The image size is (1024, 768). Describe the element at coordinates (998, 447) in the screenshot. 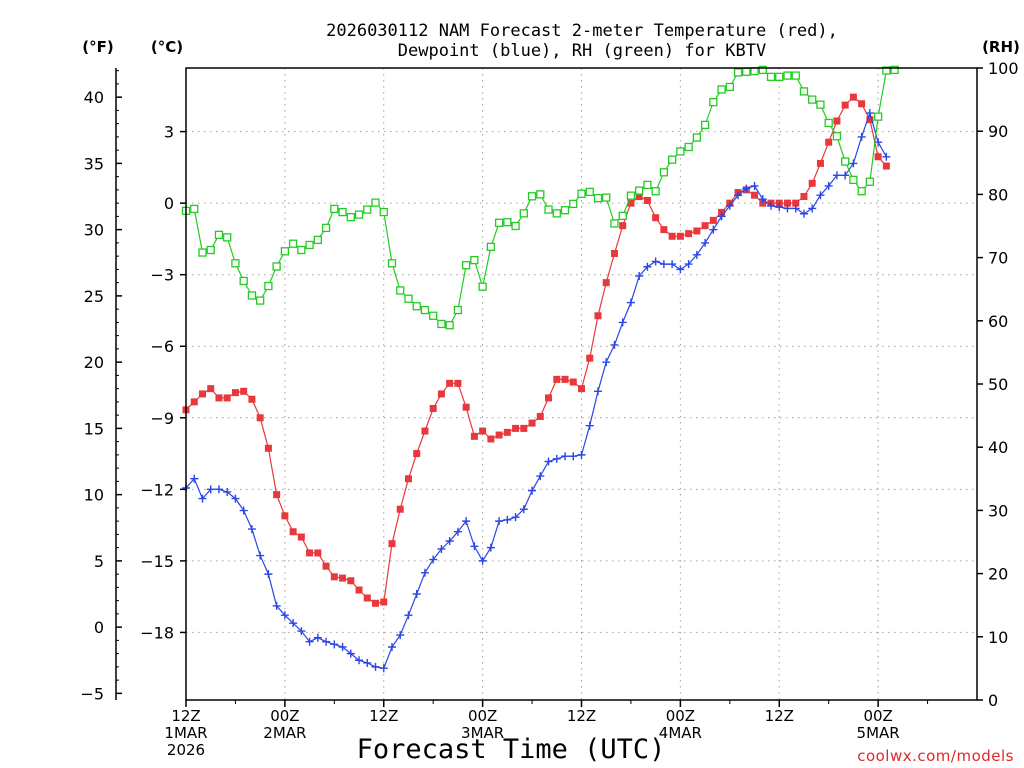

I see `rh-tick-label: 40` at that location.